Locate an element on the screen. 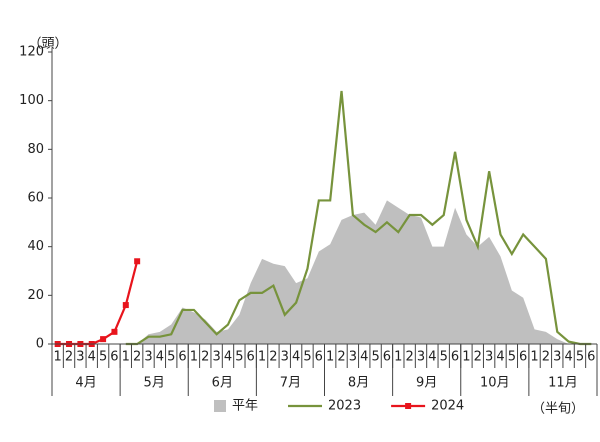 The height and width of the screenshot is (442, 600). legend-marker is located at coordinates (408, 406).